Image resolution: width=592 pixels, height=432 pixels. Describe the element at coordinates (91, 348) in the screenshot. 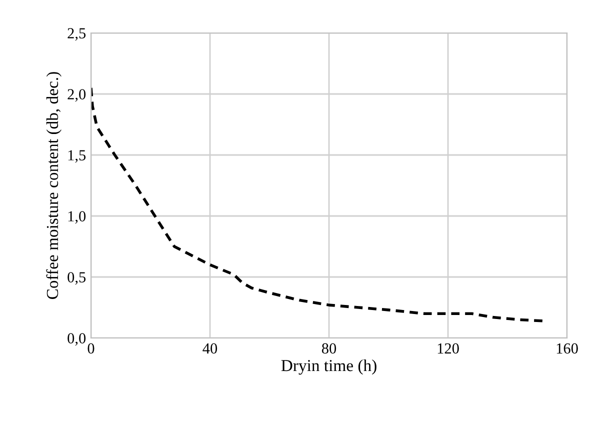

I see `x-tick-label: 0` at that location.